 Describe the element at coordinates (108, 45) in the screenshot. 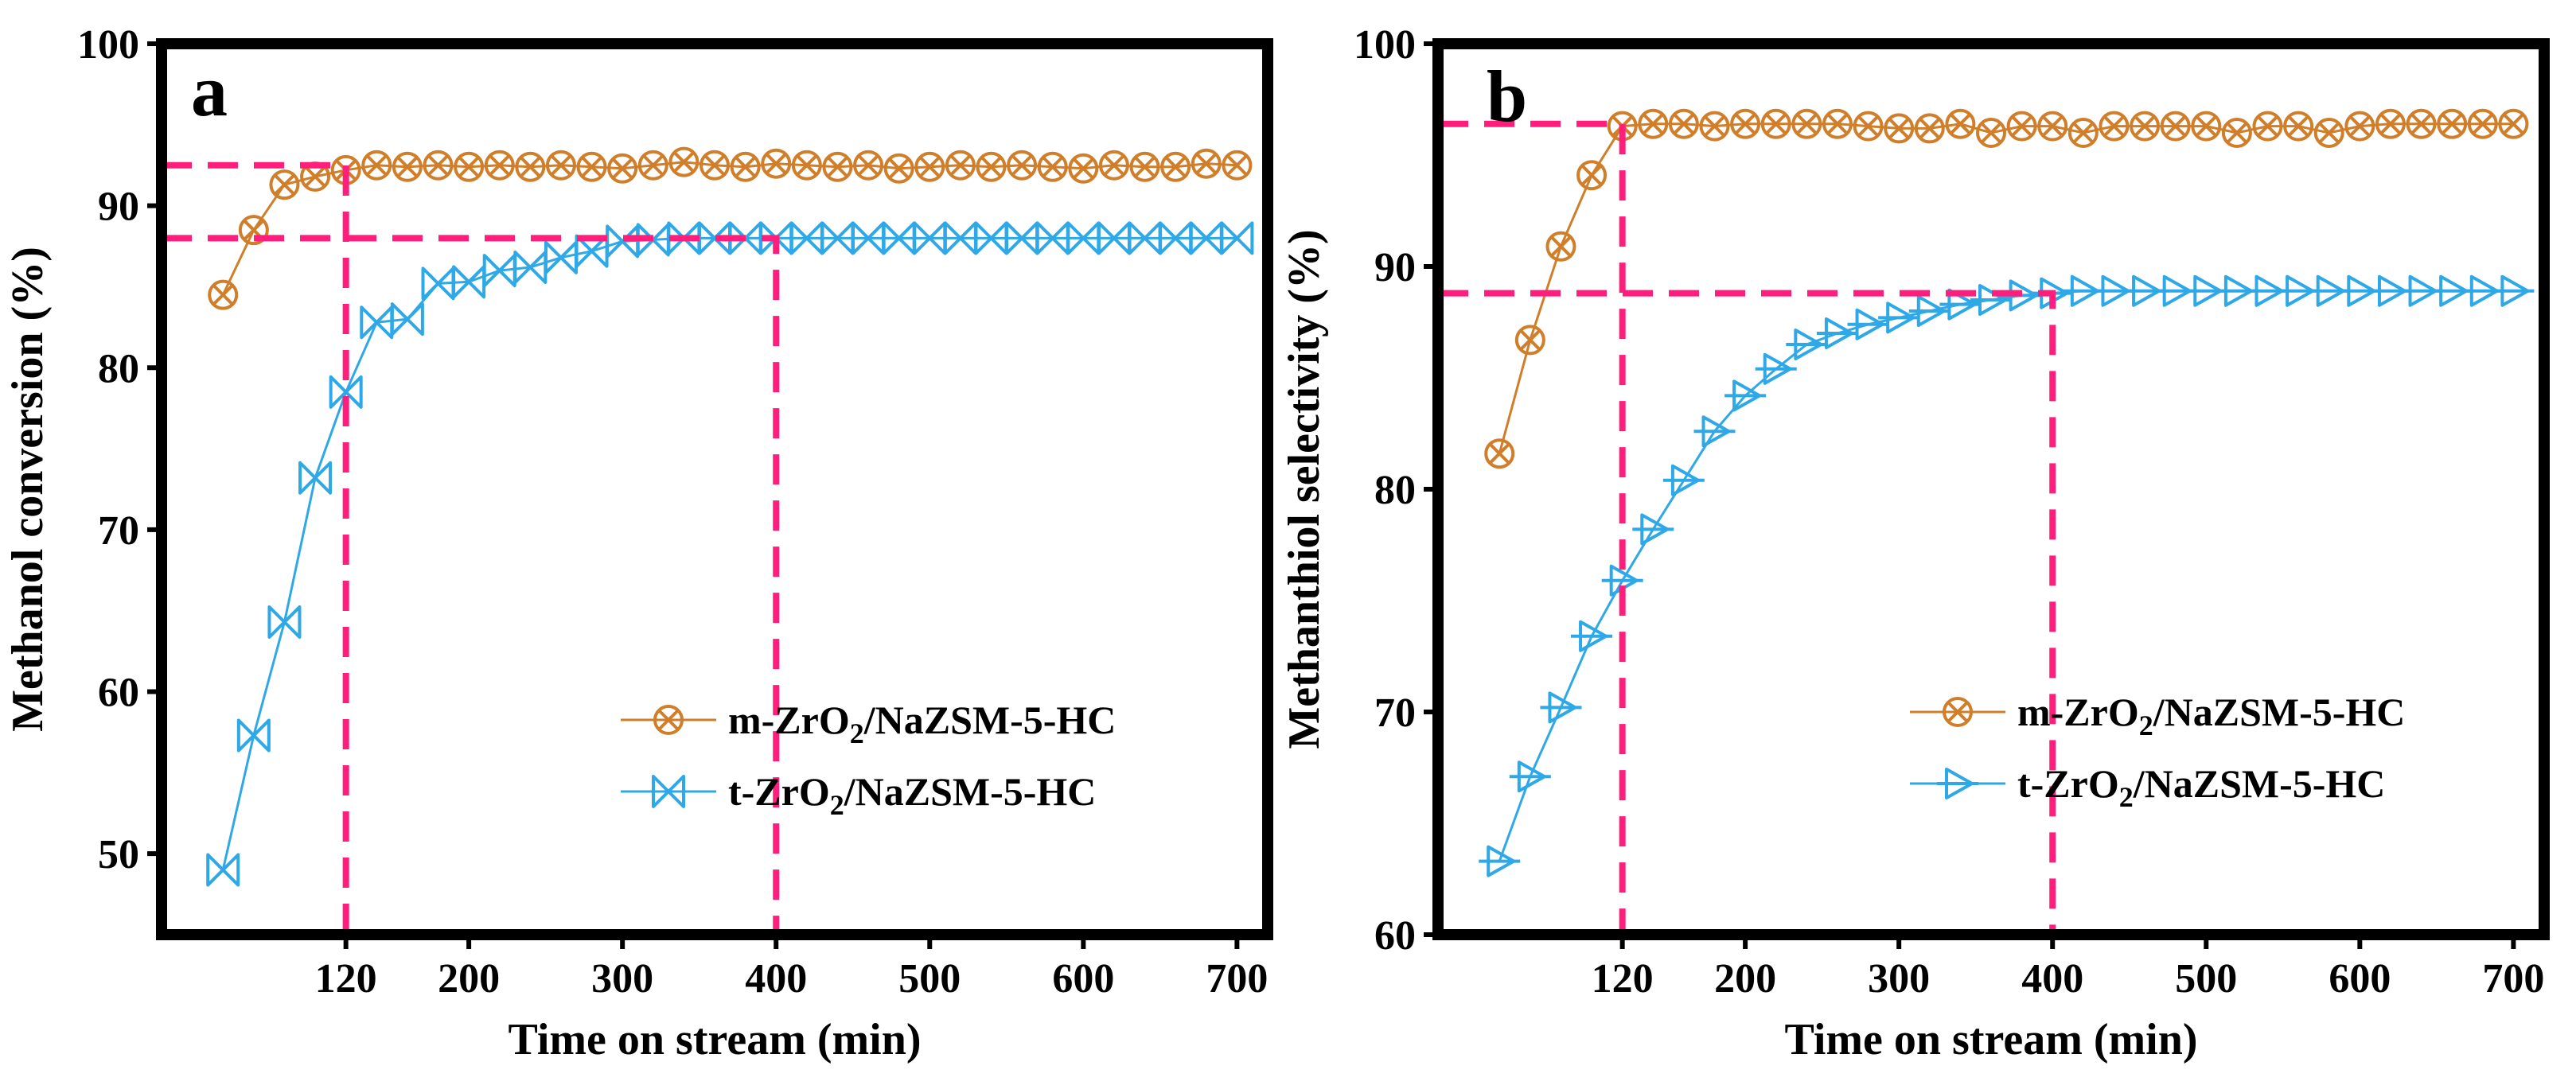

I see `y-tick-label: 100` at that location.